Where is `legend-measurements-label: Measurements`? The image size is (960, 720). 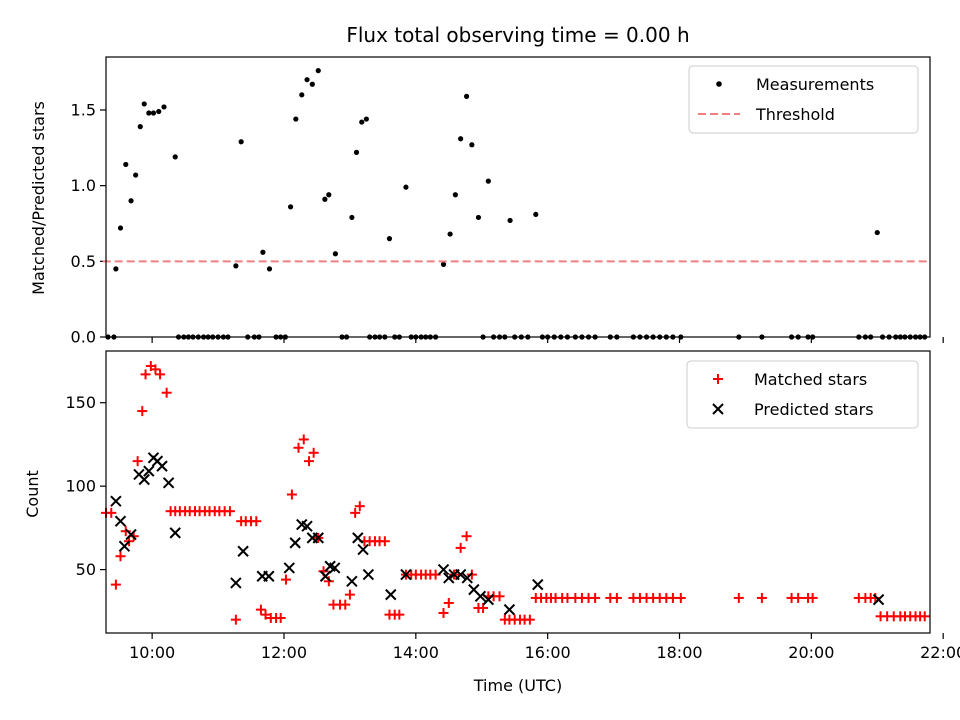 legend-measurements-label: Measurements is located at coordinates (815, 84).